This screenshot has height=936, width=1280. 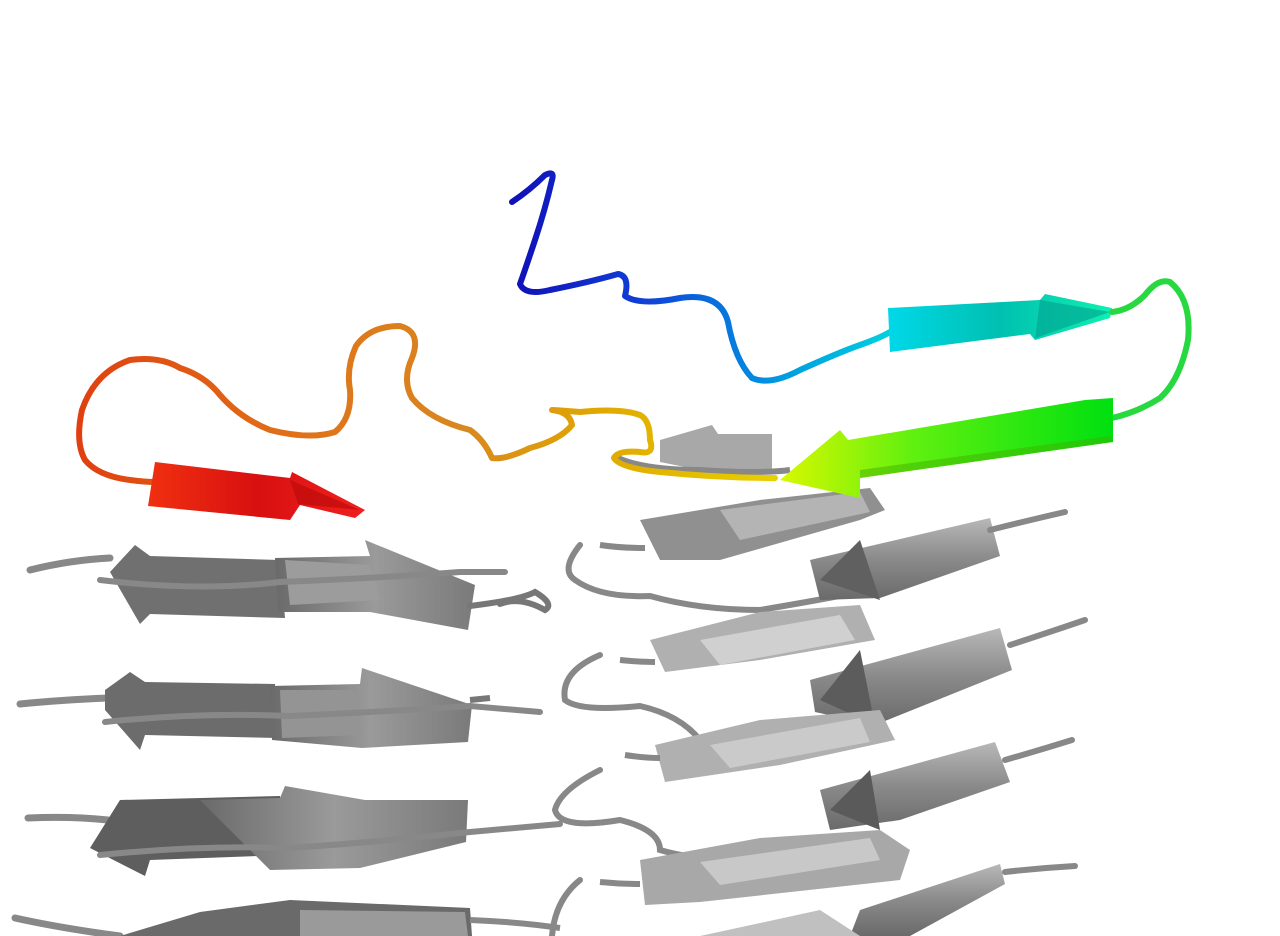 What do you see at coordinates (1150, 349) in the screenshot?
I see `hairpin-loop` at bounding box center [1150, 349].